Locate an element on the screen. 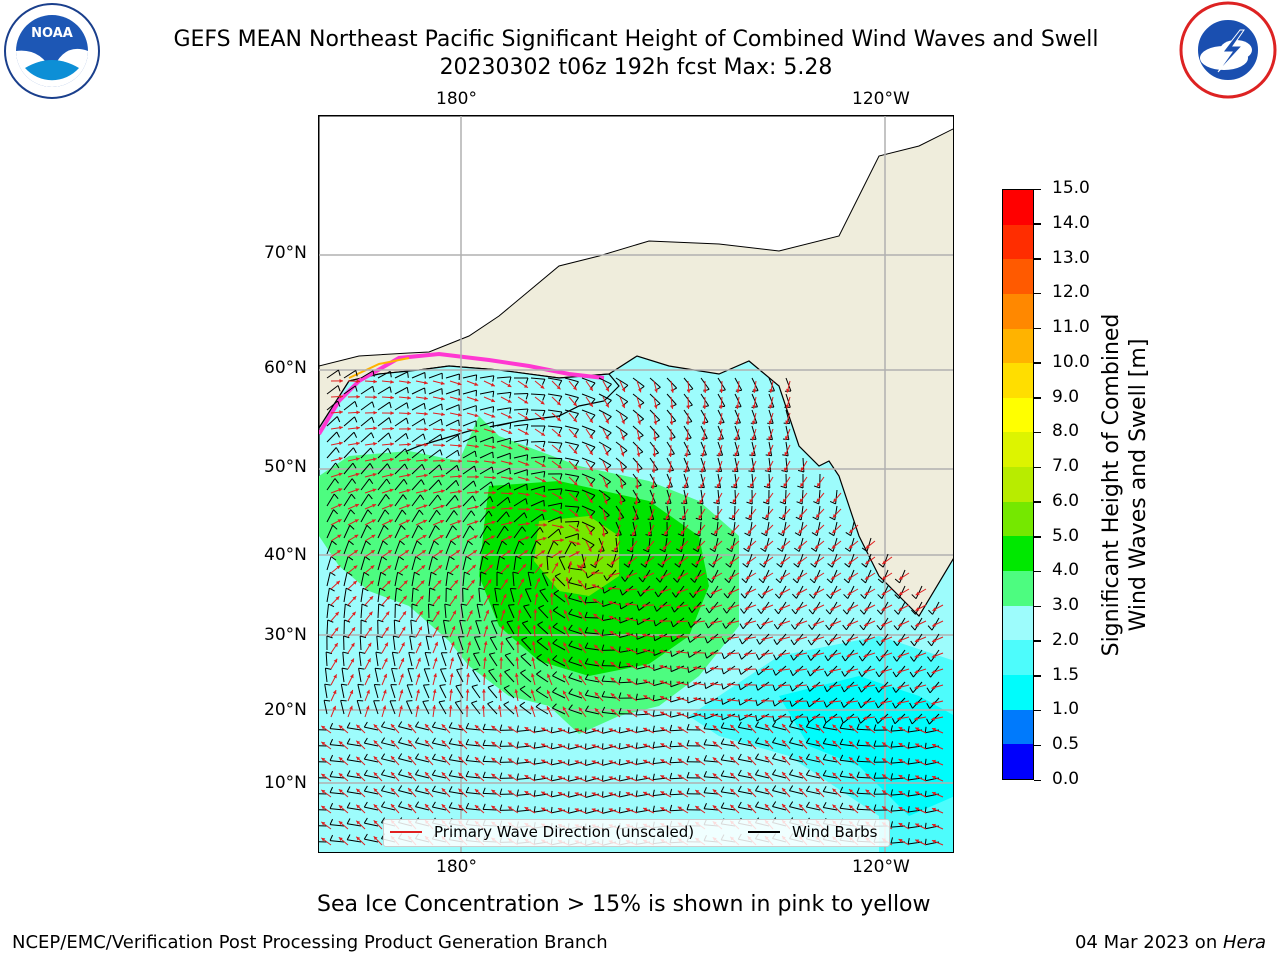 The image size is (1280, 960). colorbar-label-line2: Wind Waves and Swell [m] is located at coordinates (1138, 485).